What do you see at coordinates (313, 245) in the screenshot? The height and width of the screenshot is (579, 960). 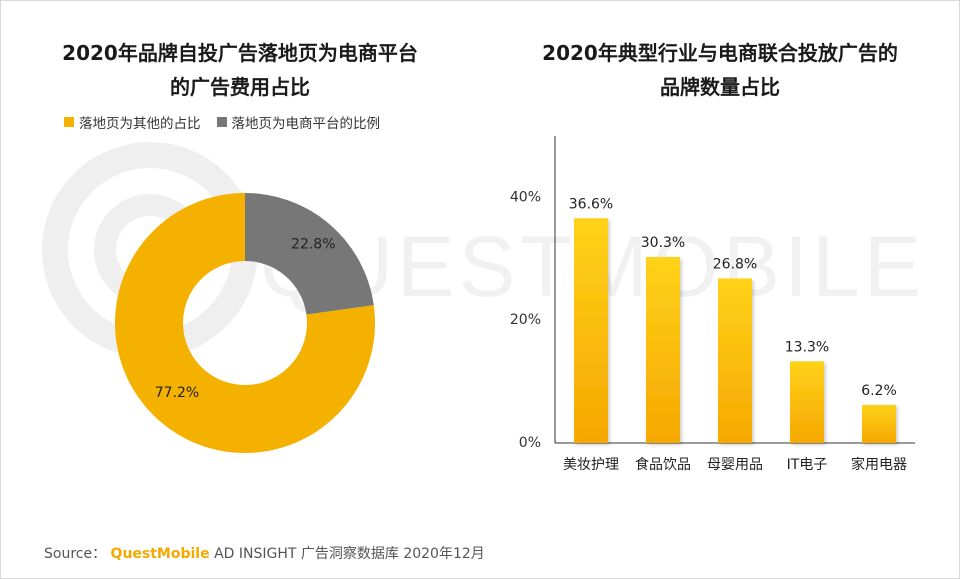 I see `donut-label-1: 22.8%` at bounding box center [313, 245].